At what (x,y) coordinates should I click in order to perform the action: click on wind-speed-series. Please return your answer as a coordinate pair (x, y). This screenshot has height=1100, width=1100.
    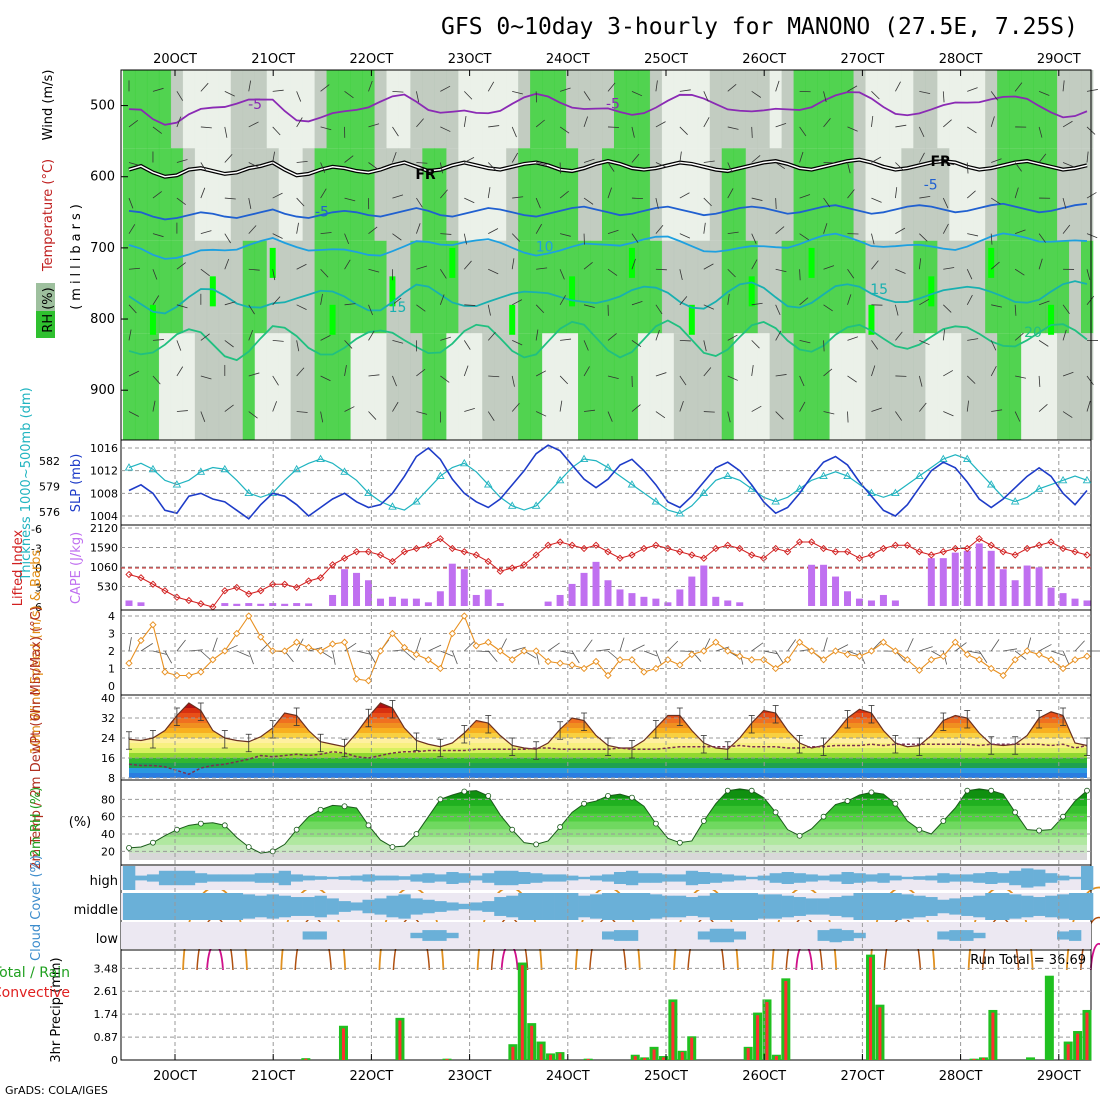
    Looking at the image, I should click on (608, 648).